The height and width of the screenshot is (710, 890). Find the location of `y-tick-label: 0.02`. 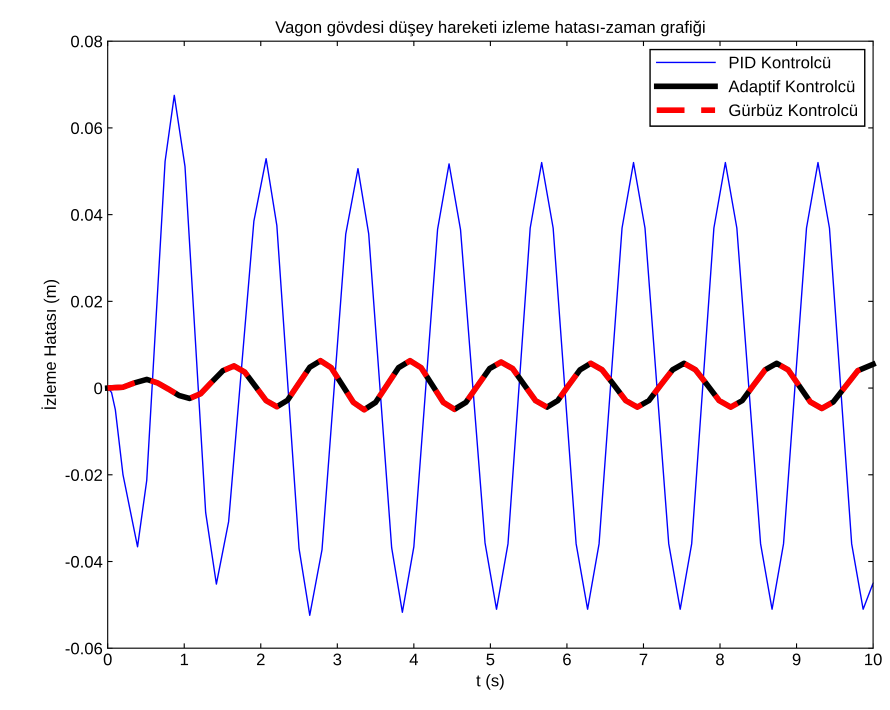

y-tick-label: 0.02 is located at coordinates (86, 302).